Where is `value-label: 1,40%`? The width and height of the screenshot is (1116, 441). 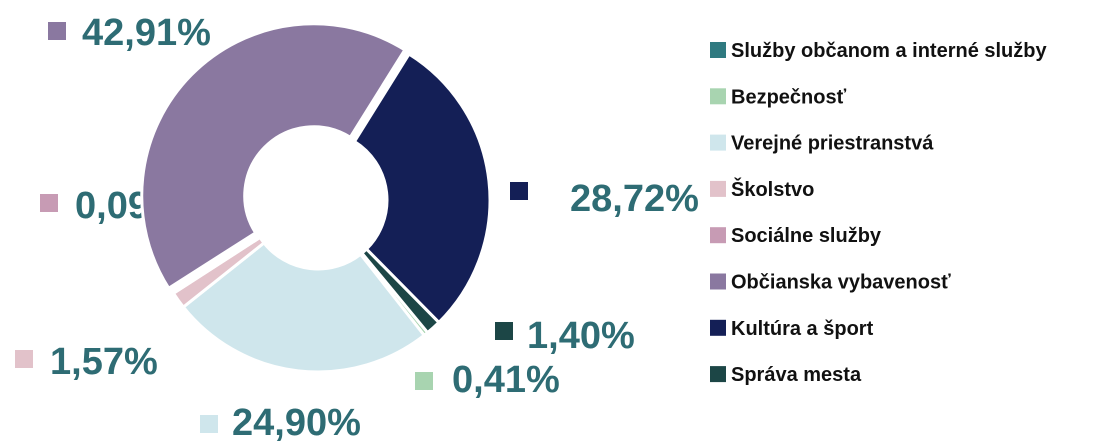 value-label: 1,40% is located at coordinates (581, 336).